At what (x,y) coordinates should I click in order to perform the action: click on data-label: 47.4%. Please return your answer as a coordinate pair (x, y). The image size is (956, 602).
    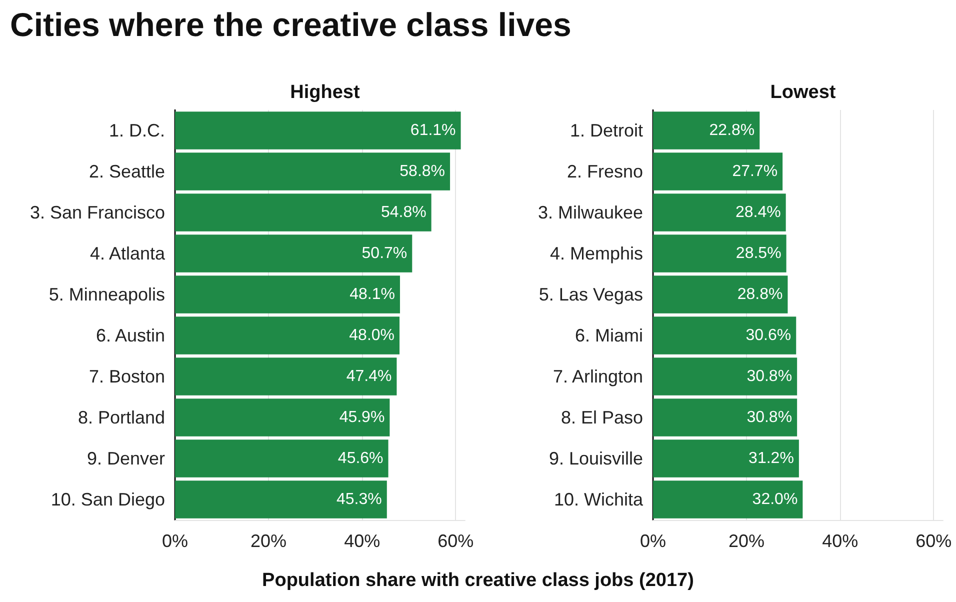
    Looking at the image, I should click on (369, 376).